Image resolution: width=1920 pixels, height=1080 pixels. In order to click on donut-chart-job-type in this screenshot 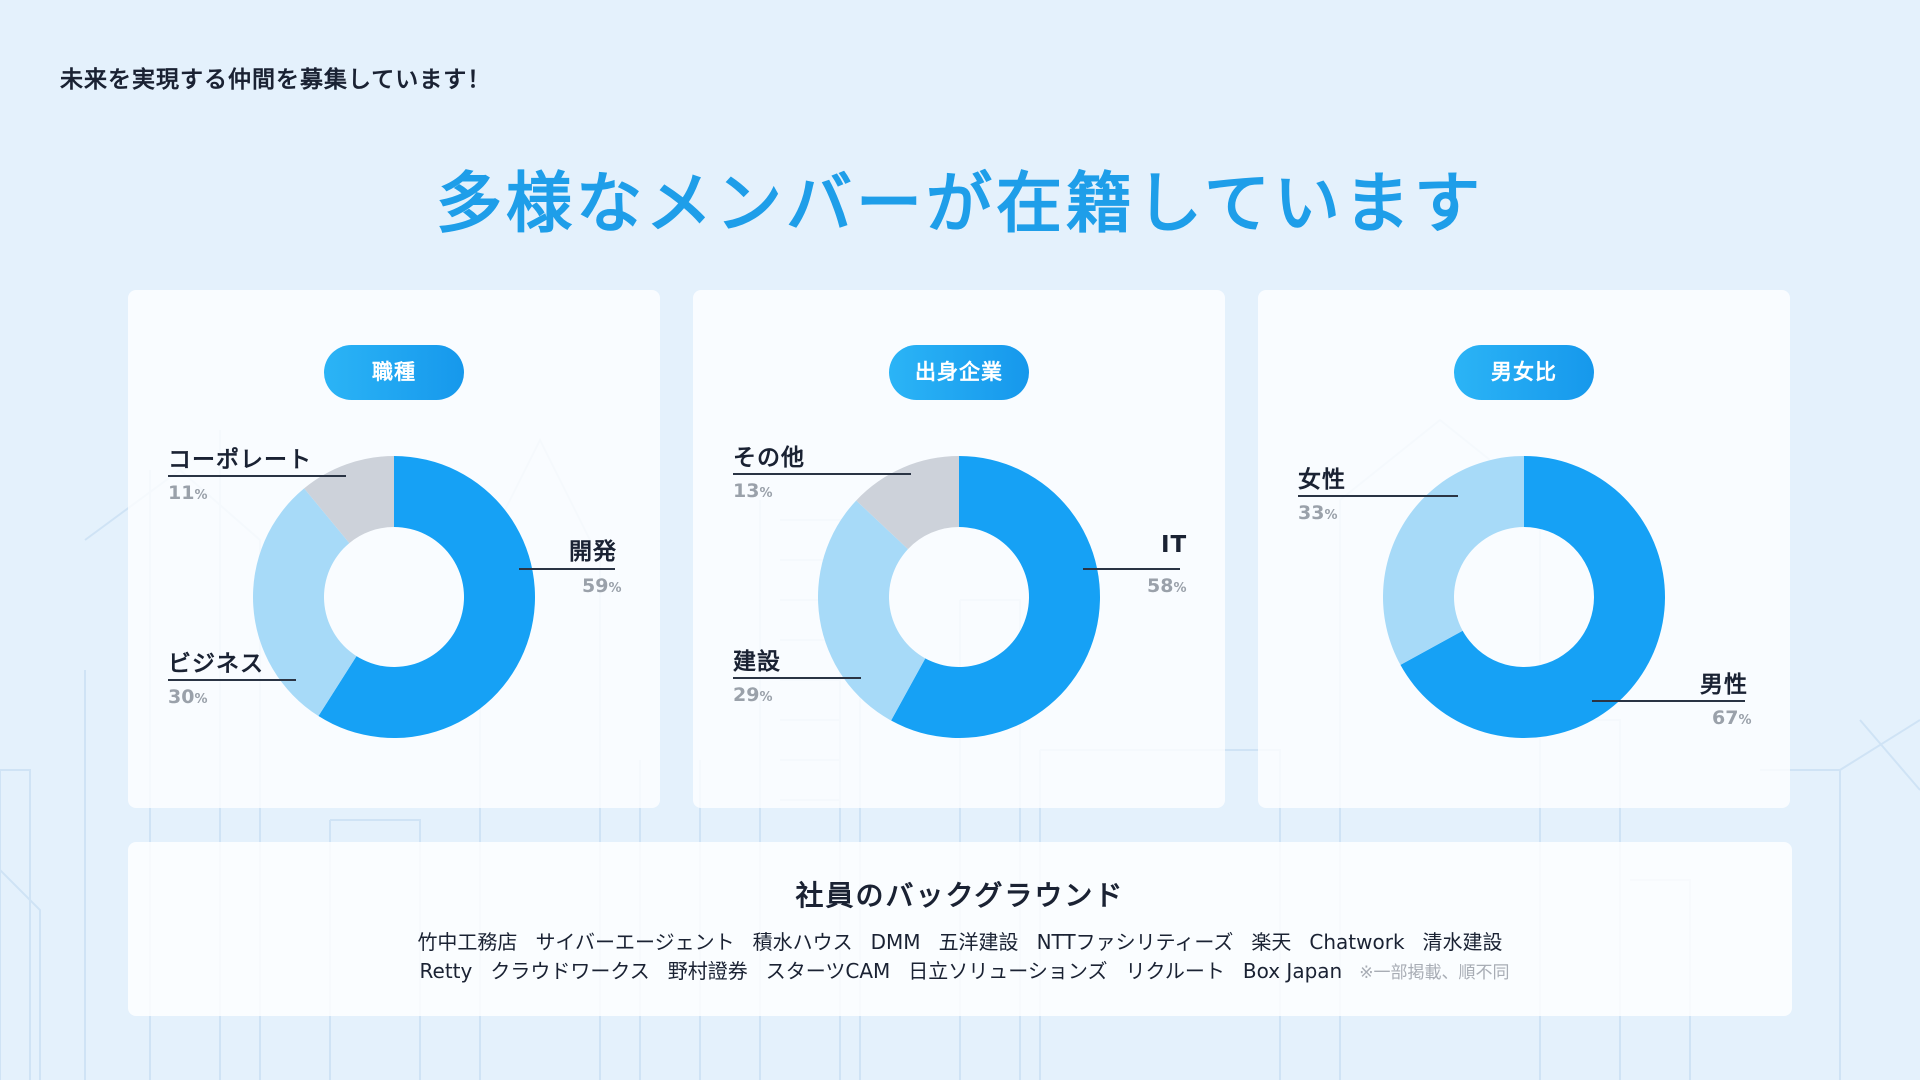, I will do `click(394, 597)`.